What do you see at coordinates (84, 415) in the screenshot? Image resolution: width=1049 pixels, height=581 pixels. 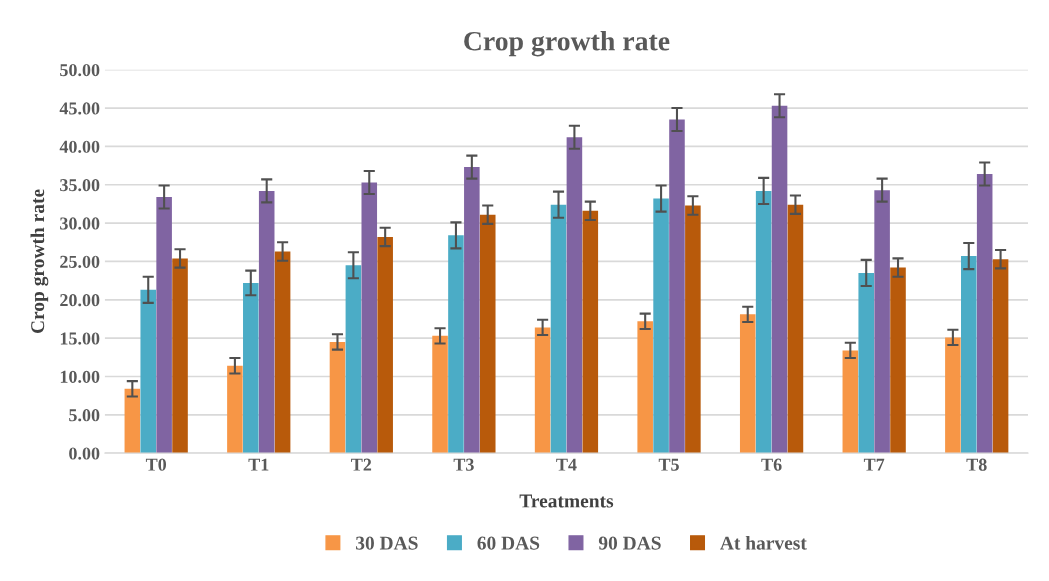 I see `y-tick-label: 5.00` at bounding box center [84, 415].